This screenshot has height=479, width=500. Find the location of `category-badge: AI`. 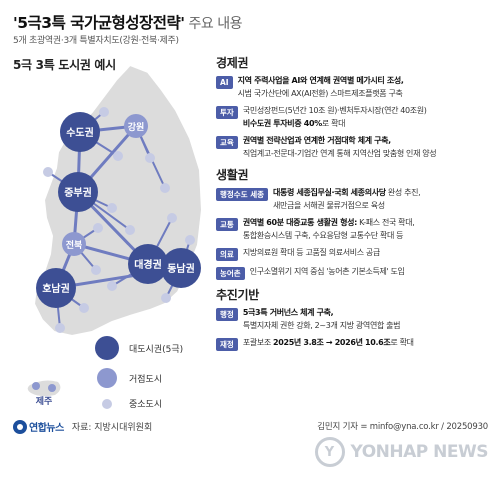

category-badge: AI is located at coordinates (224, 82).